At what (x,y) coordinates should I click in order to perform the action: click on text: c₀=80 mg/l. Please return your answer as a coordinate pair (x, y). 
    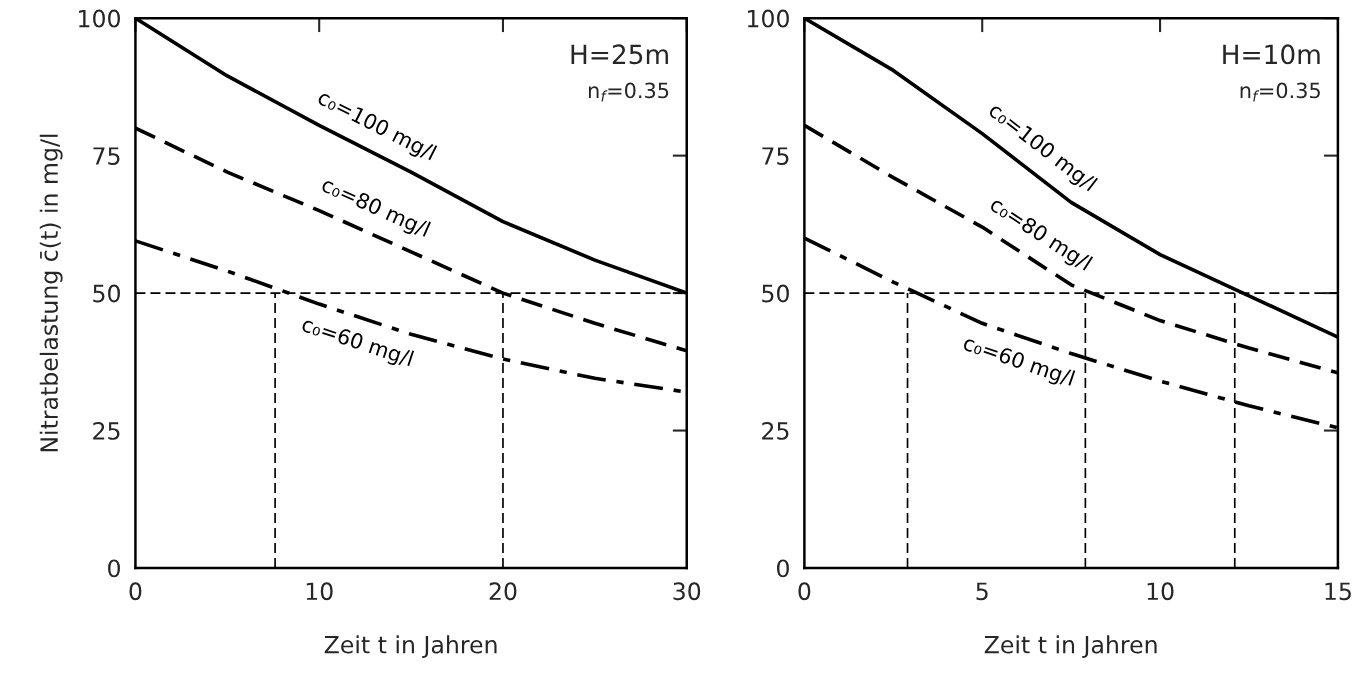
    Looking at the image, I should click on (375, 208).